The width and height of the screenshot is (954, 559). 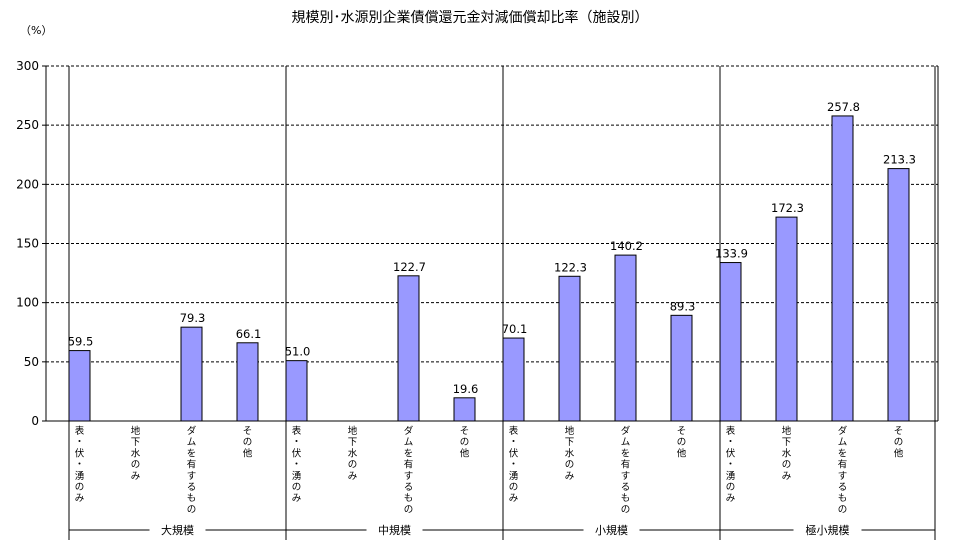 What do you see at coordinates (843, 107) in the screenshot?
I see `data-label: 257.8` at bounding box center [843, 107].